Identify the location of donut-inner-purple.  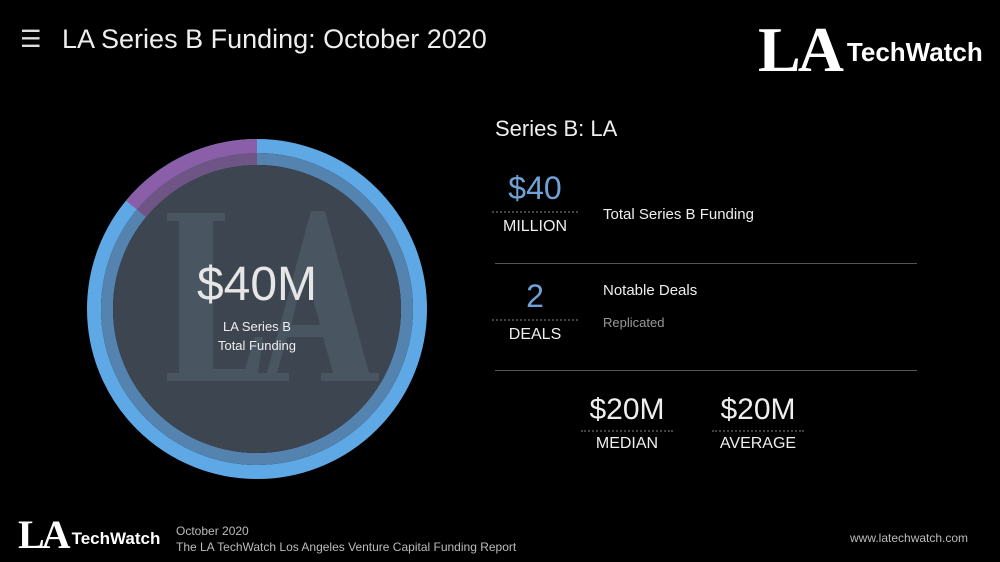
(197, 185).